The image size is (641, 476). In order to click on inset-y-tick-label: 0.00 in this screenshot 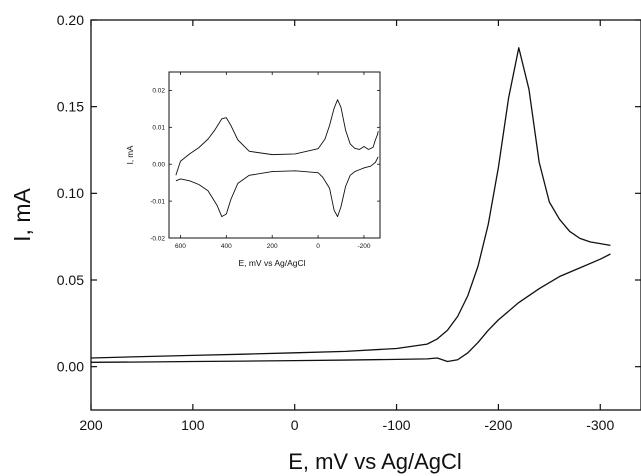, I will do `click(158, 164)`.